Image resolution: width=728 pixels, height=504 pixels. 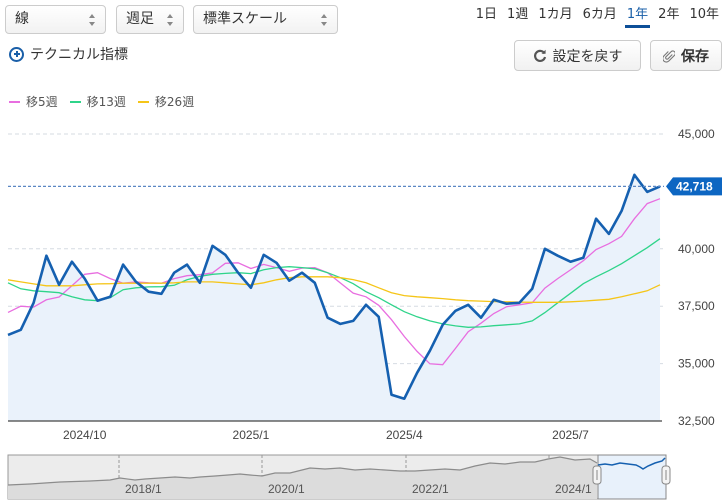 I want to click on legend-swatch-ma5, so click(x=14, y=101).